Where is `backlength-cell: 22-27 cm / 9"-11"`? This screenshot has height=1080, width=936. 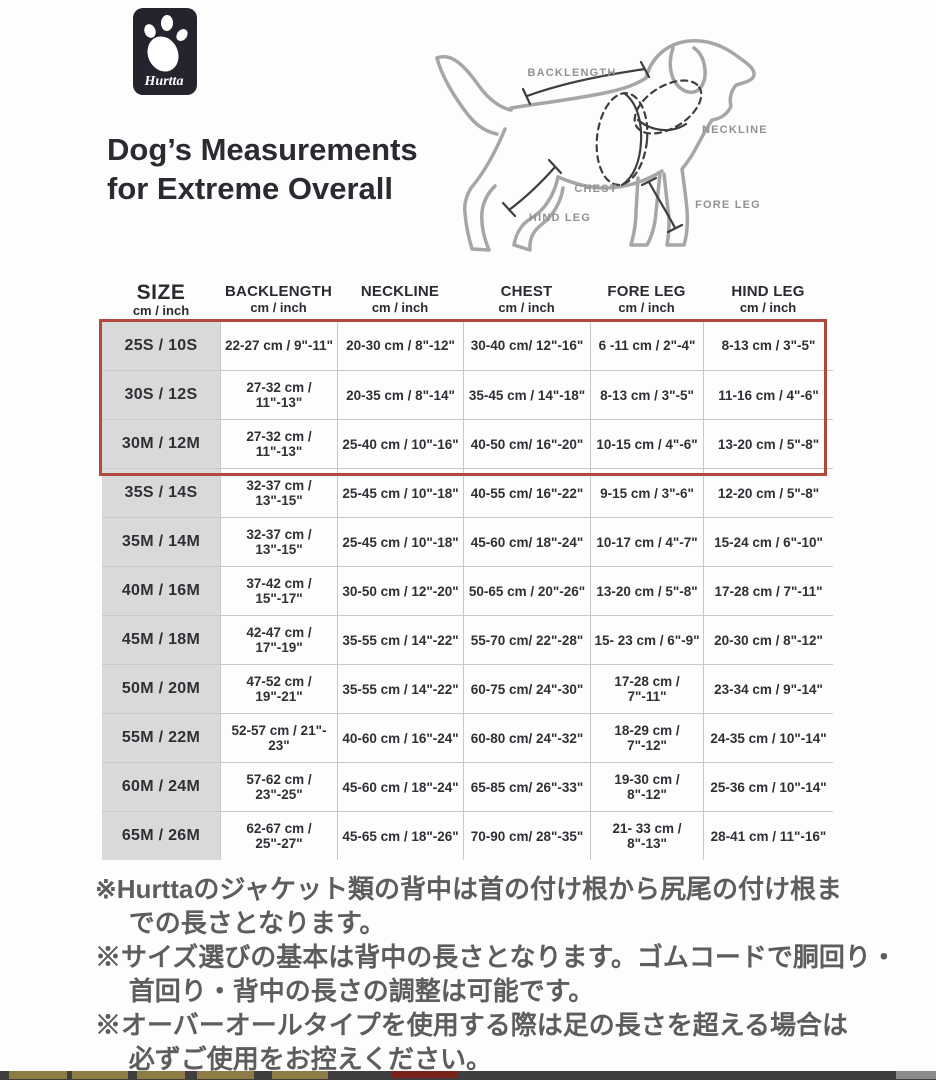 backlength-cell: 22-27 cm / 9"-11" is located at coordinates (278, 345).